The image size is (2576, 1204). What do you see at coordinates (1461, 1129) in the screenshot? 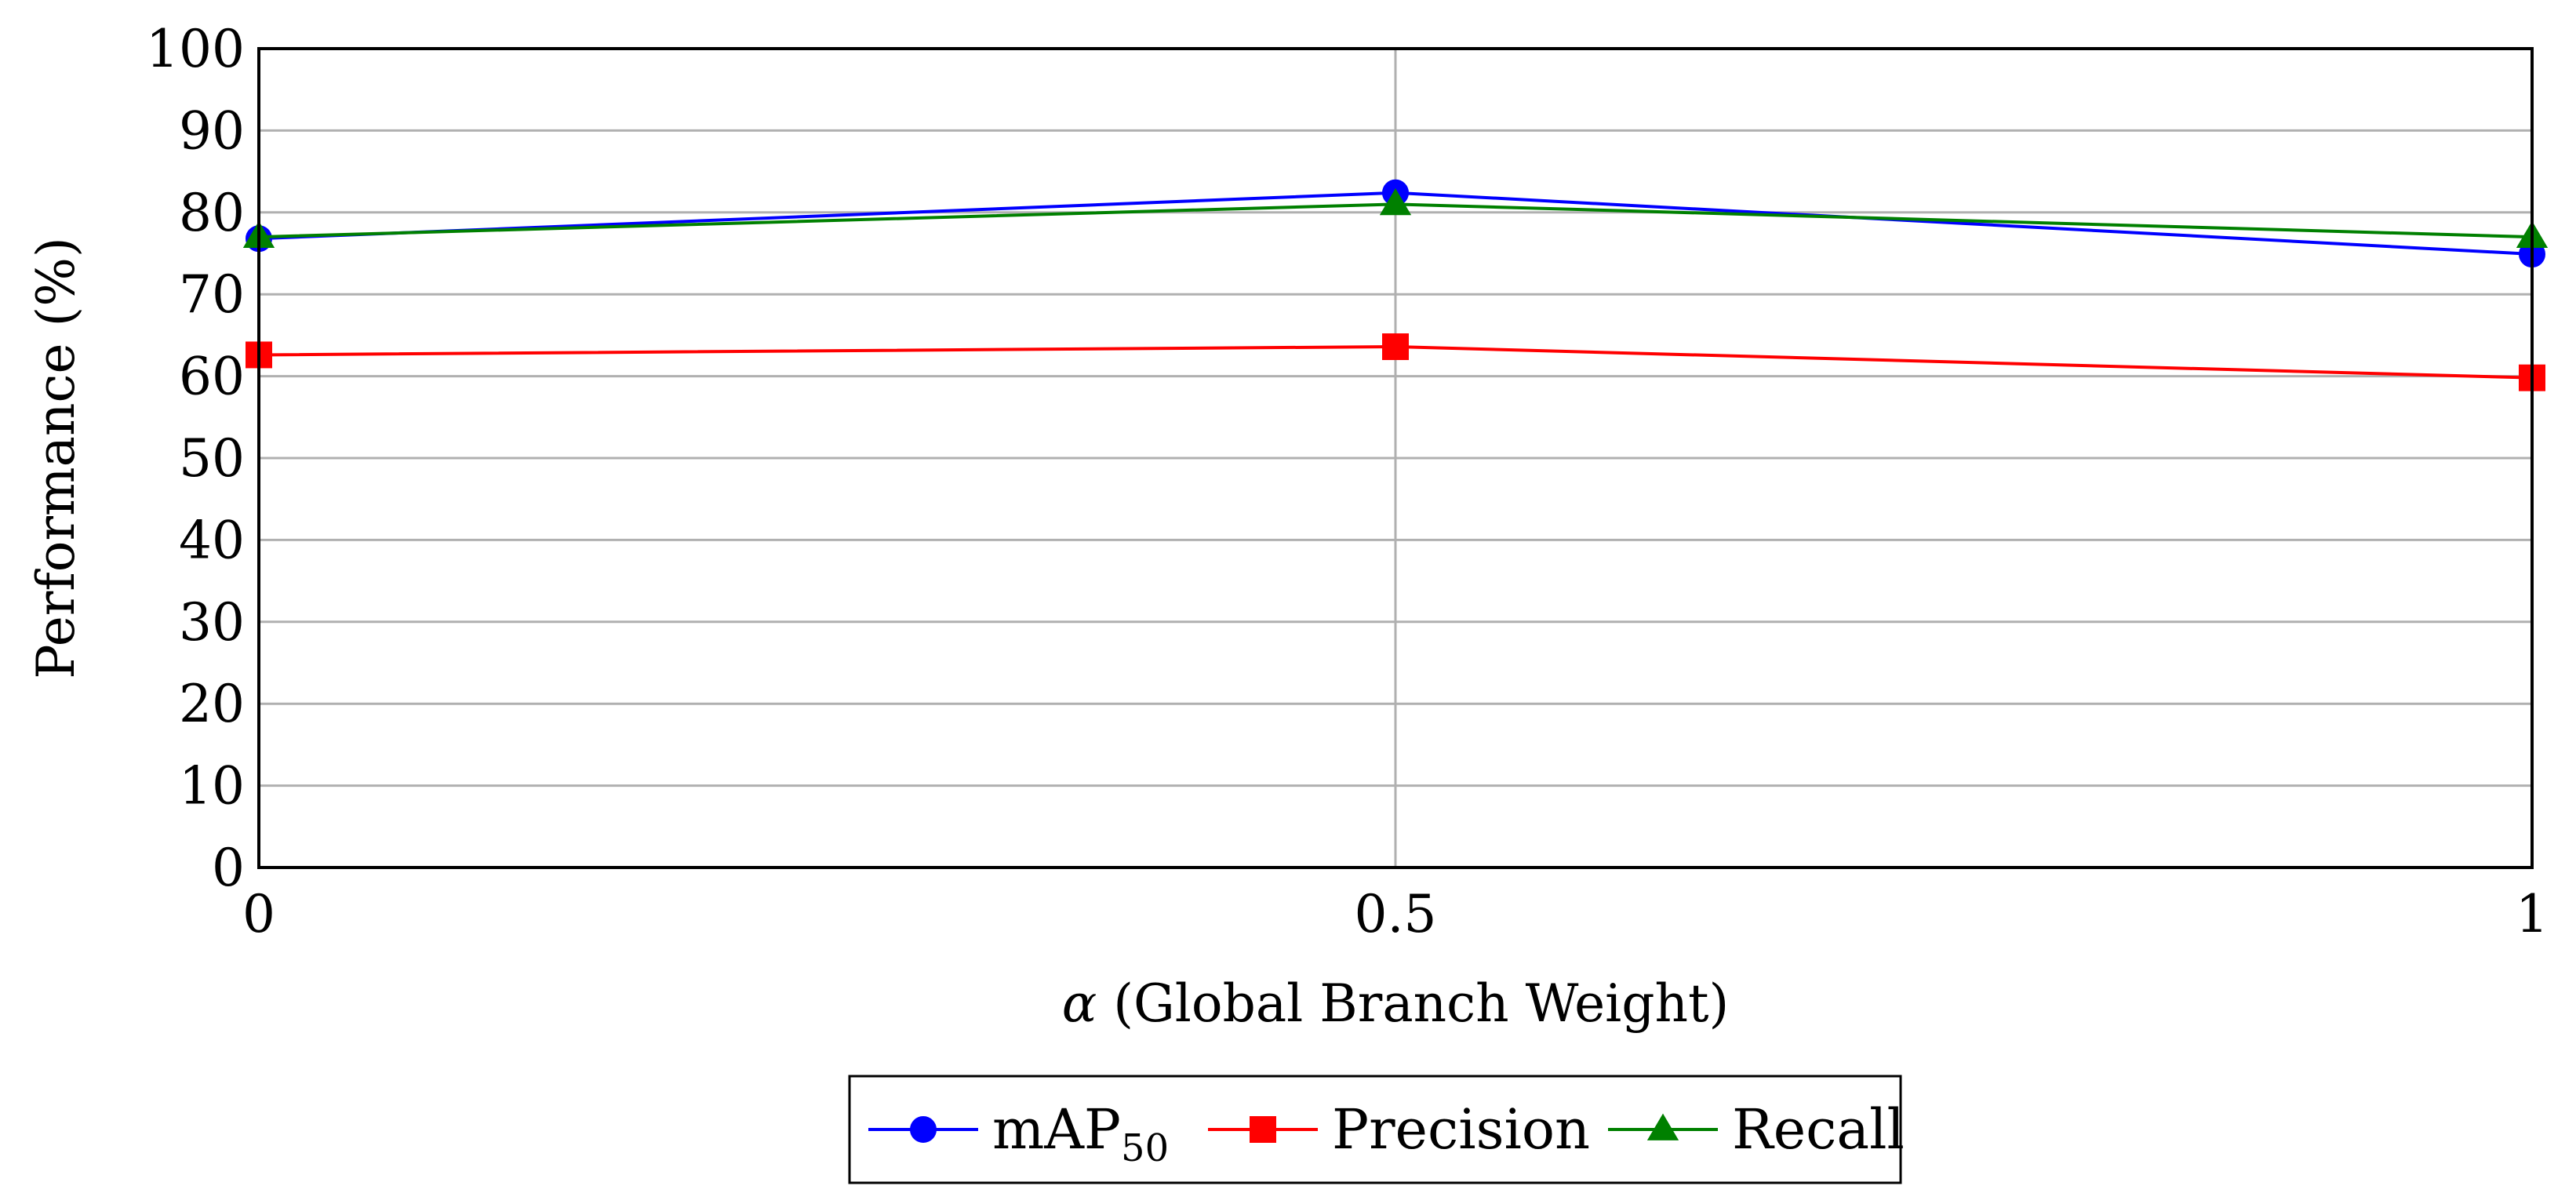
I see `legend-label: Precision` at bounding box center [1461, 1129].